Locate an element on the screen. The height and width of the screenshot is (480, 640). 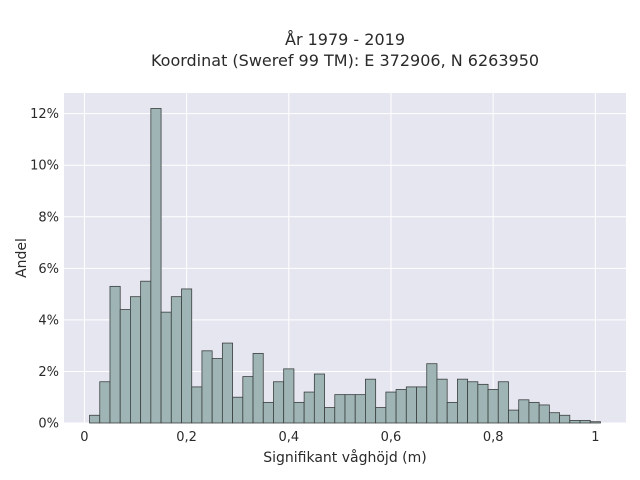
y-tick-label: 0% is located at coordinates (48, 424).